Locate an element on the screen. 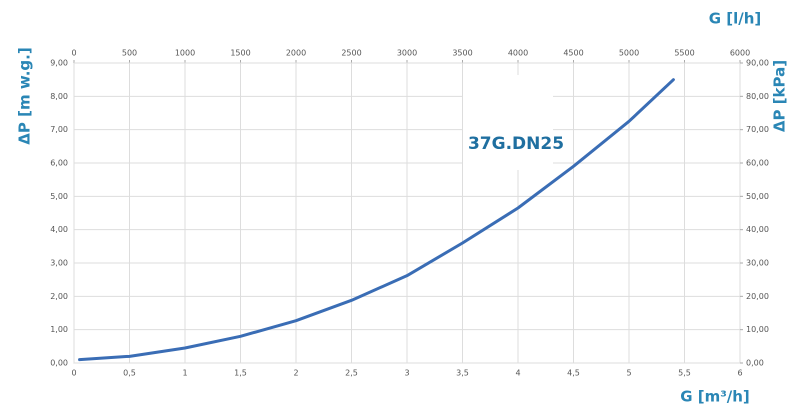 The height and width of the screenshot is (412, 800). x-tick-label: 1 is located at coordinates (184, 373).